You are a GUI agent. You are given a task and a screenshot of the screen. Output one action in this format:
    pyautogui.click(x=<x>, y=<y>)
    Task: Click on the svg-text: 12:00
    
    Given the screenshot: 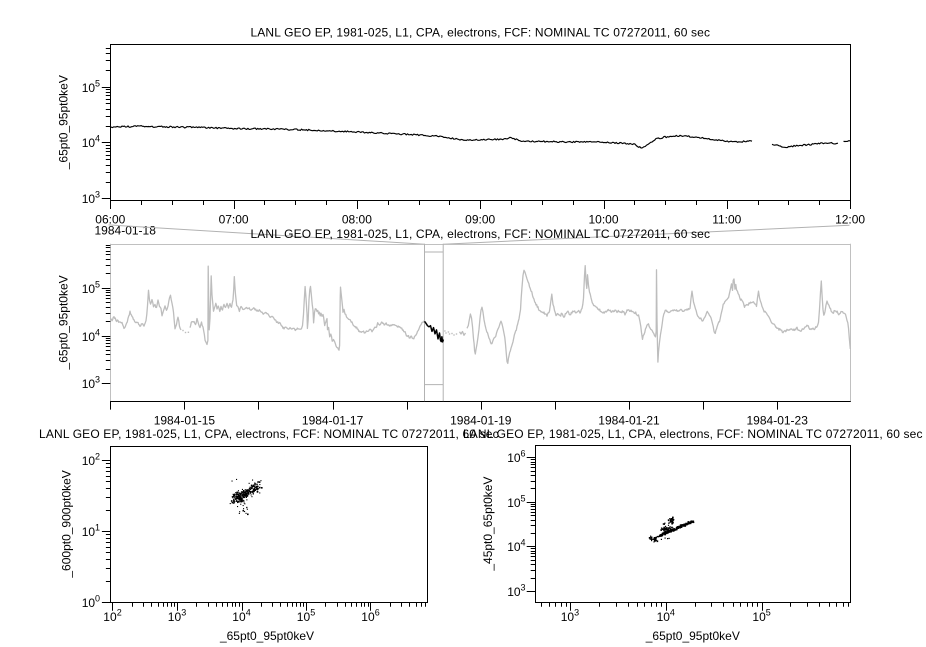 What is the action you would take?
    pyautogui.click(x=850, y=220)
    